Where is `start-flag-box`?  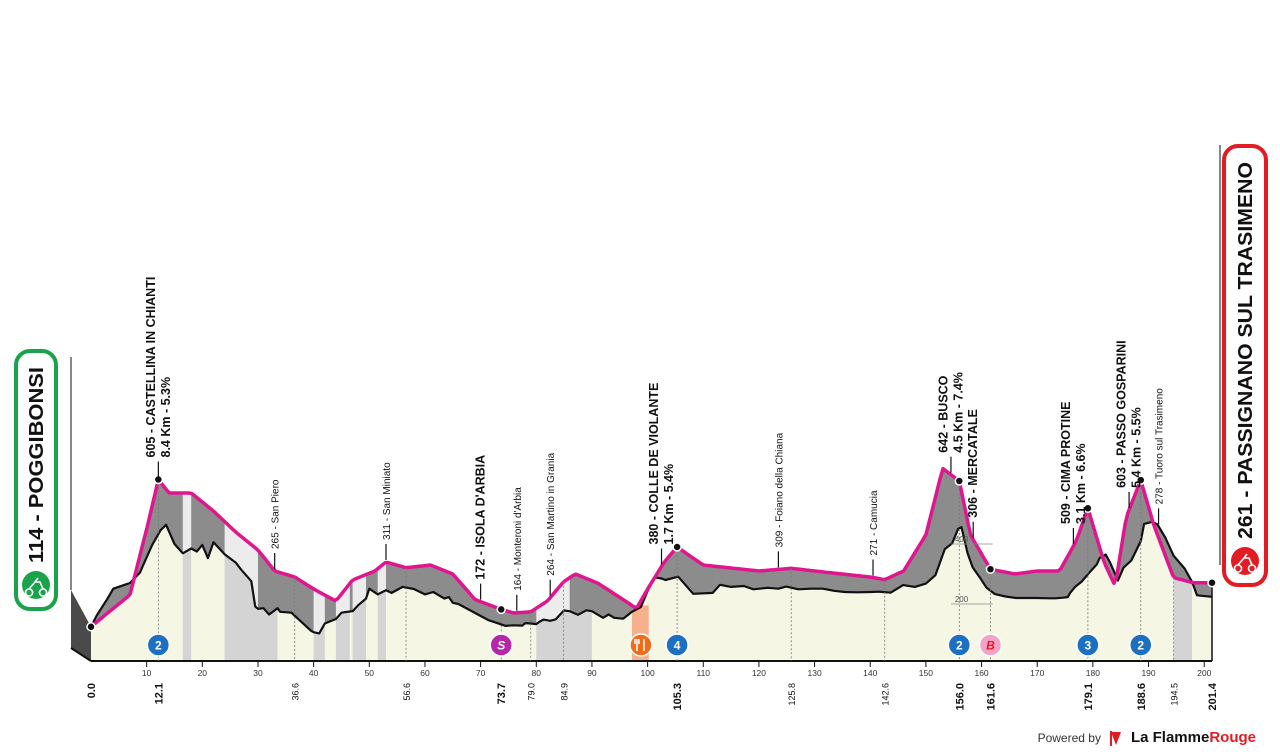 start-flag-box is located at coordinates (36, 480).